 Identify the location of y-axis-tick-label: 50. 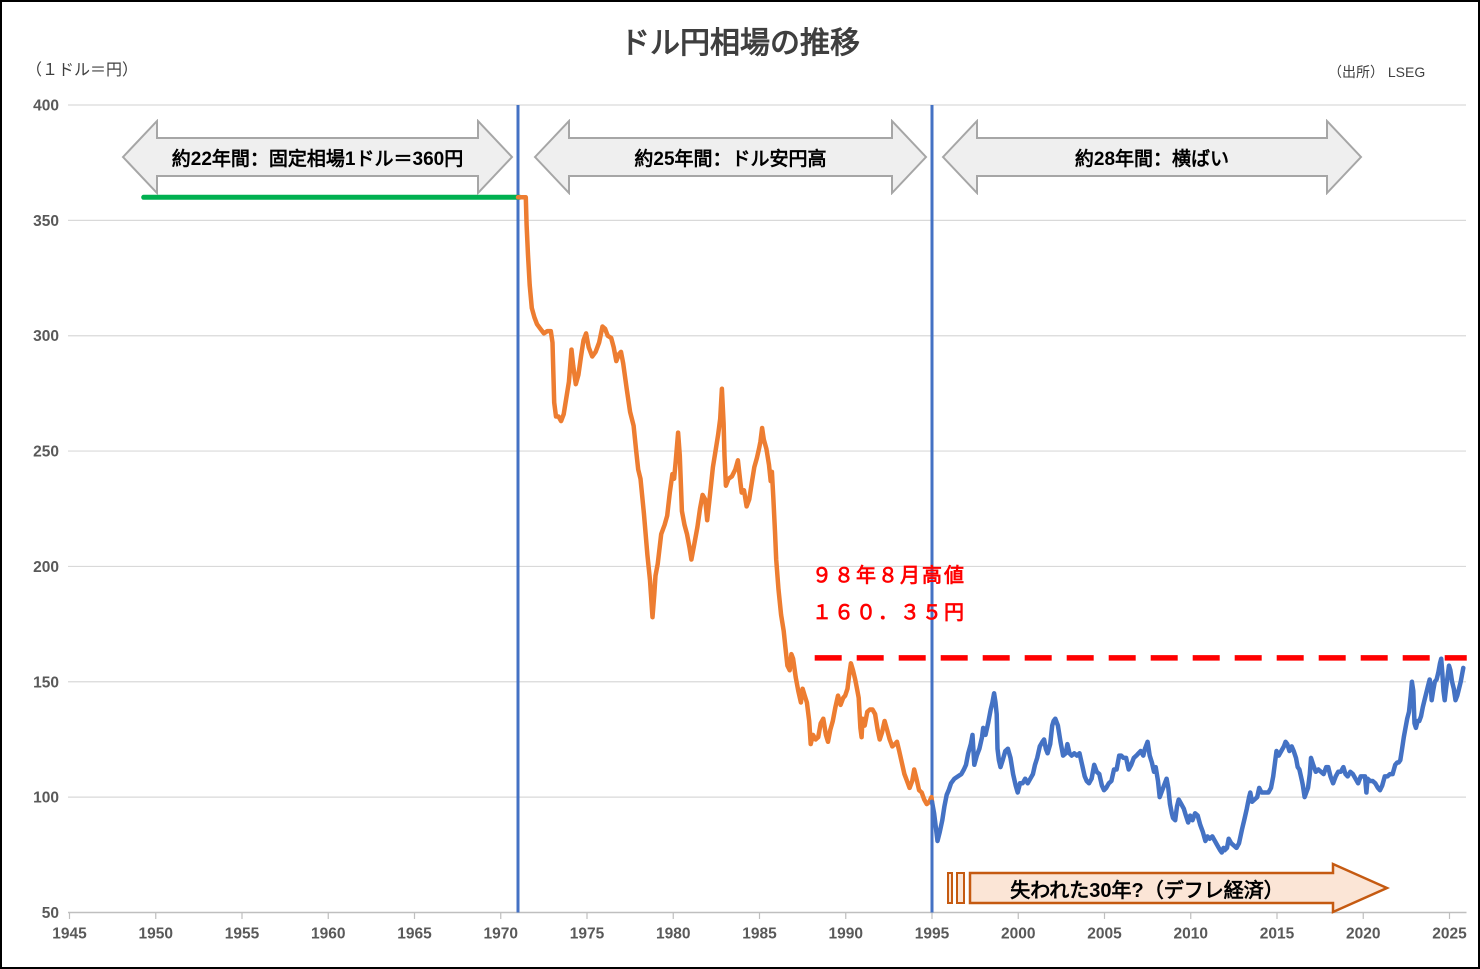
(50, 913).